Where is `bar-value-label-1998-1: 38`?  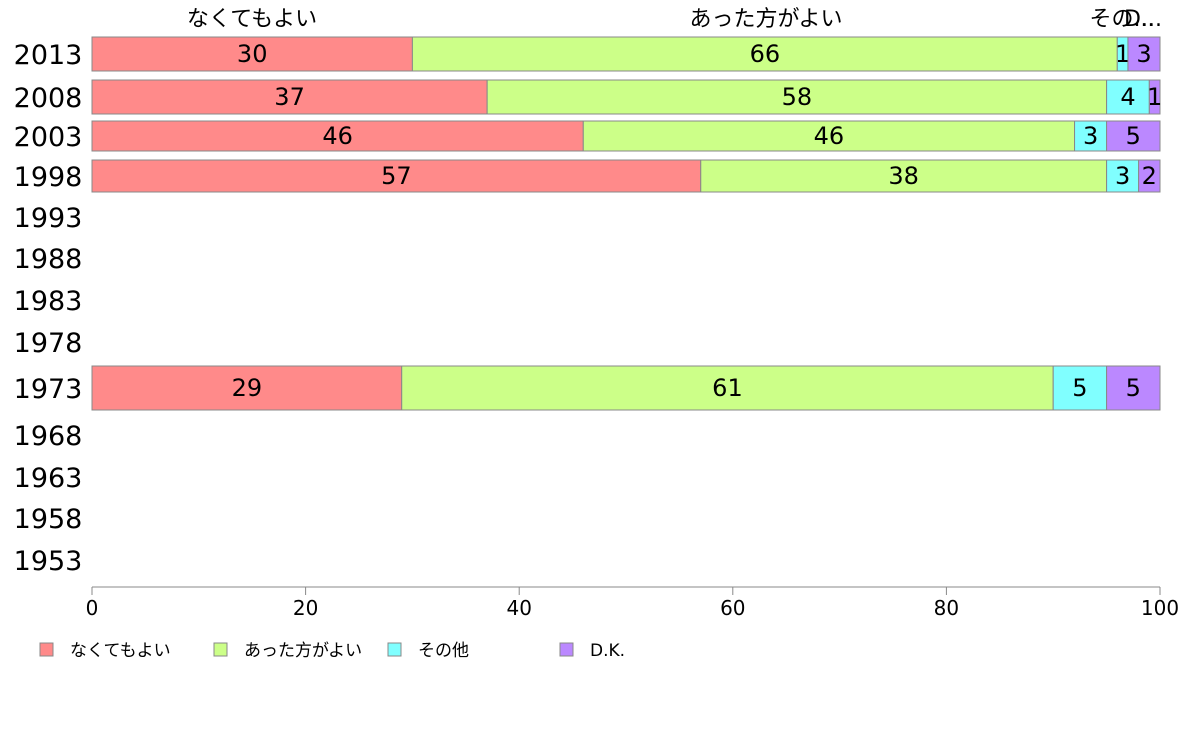
bar-value-label-1998-1: 38 is located at coordinates (903, 176).